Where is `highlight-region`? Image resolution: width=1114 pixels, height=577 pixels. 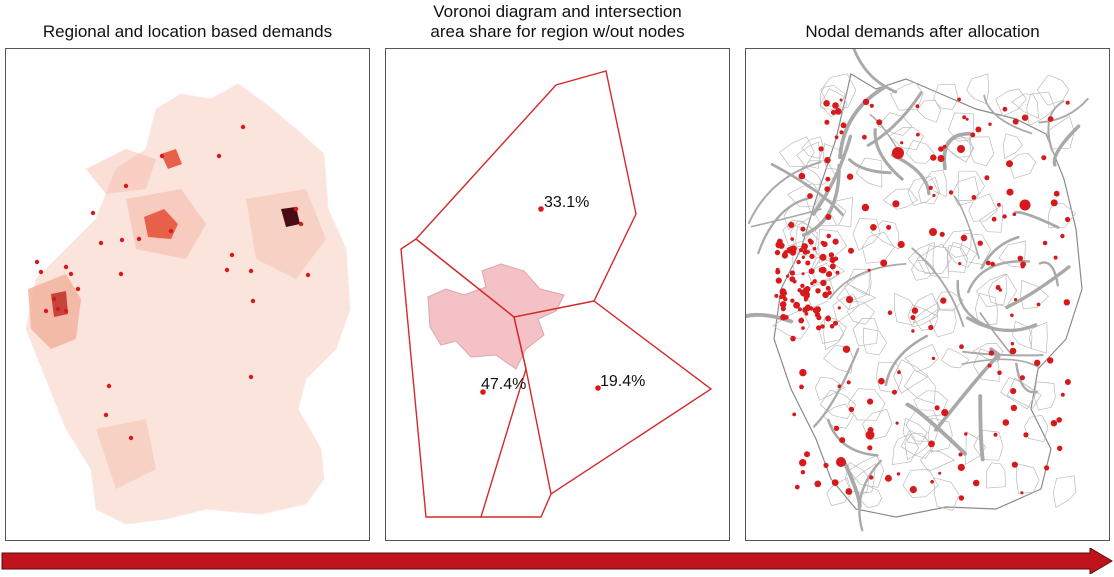
highlight-region is located at coordinates (496, 316).